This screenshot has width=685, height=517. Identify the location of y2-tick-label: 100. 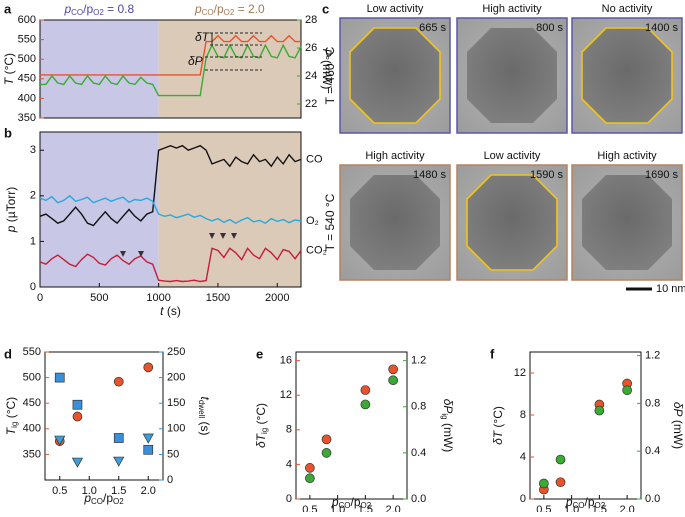
(176, 429).